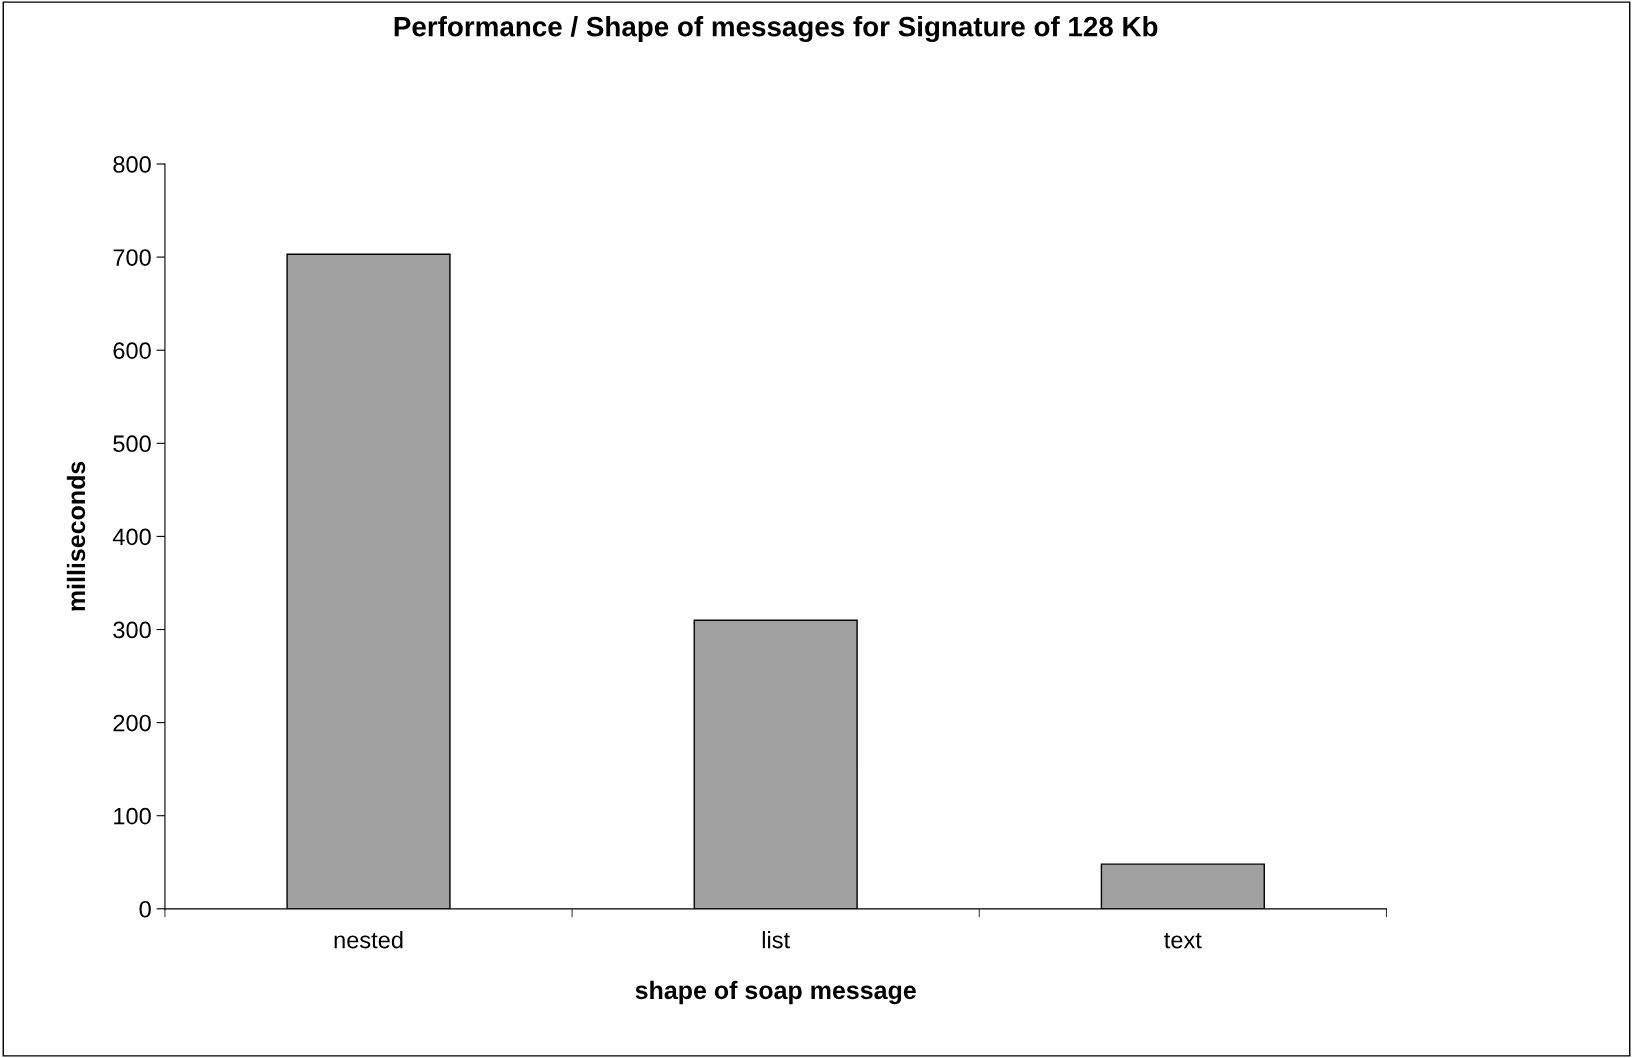 The height and width of the screenshot is (1058, 1633). Describe the element at coordinates (132, 164) in the screenshot. I see `y-tick-label: 800` at that location.